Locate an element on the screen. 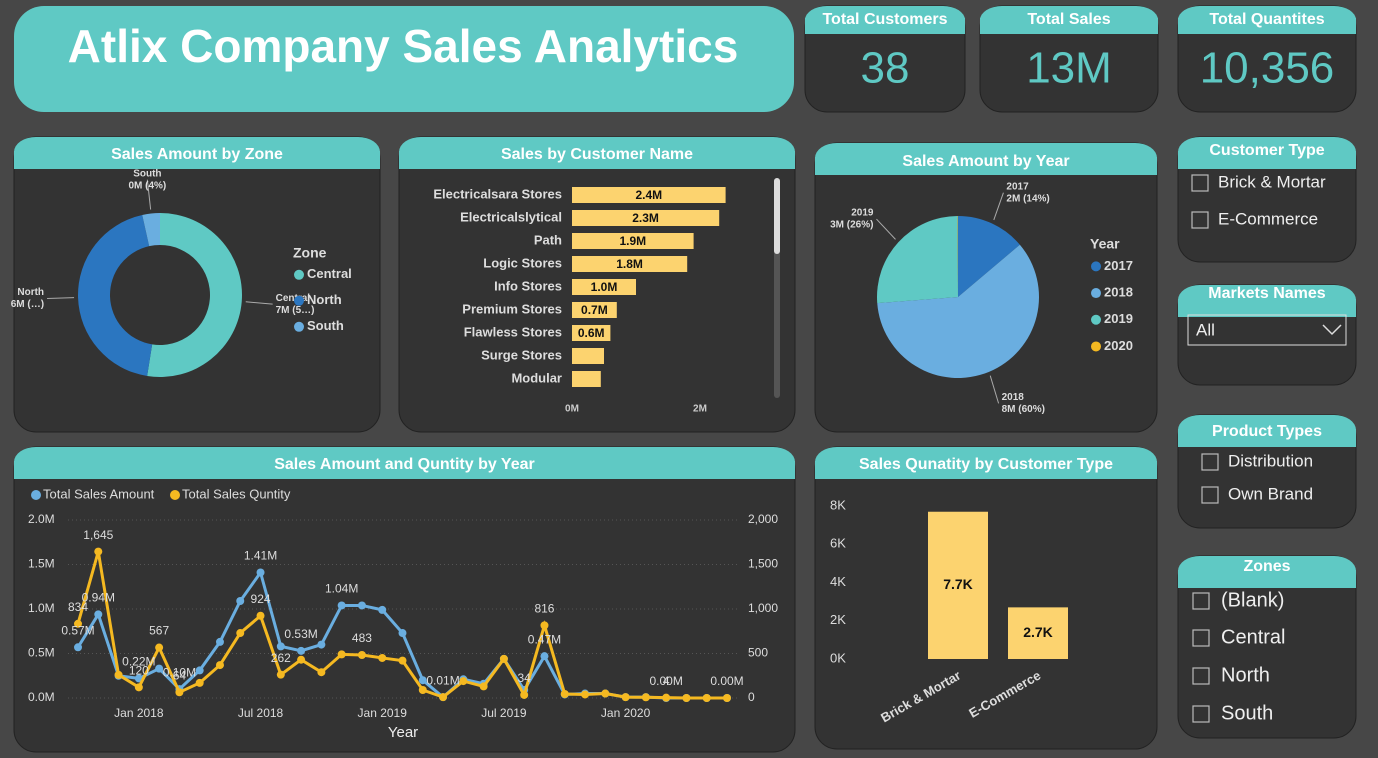  donut-slice is located at coordinates (115, 295).